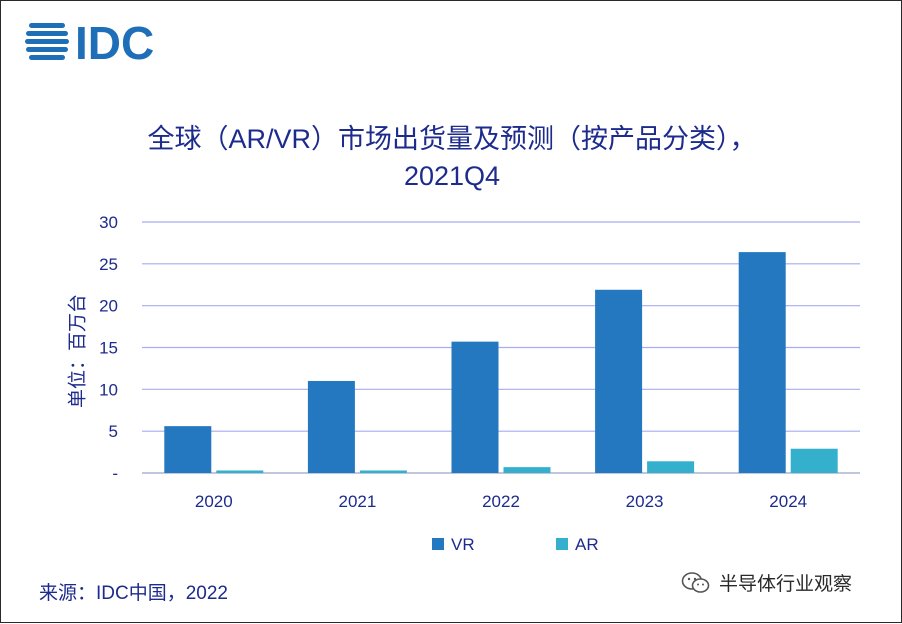  What do you see at coordinates (515, 544) in the screenshot?
I see `legend: VR AR` at bounding box center [515, 544].